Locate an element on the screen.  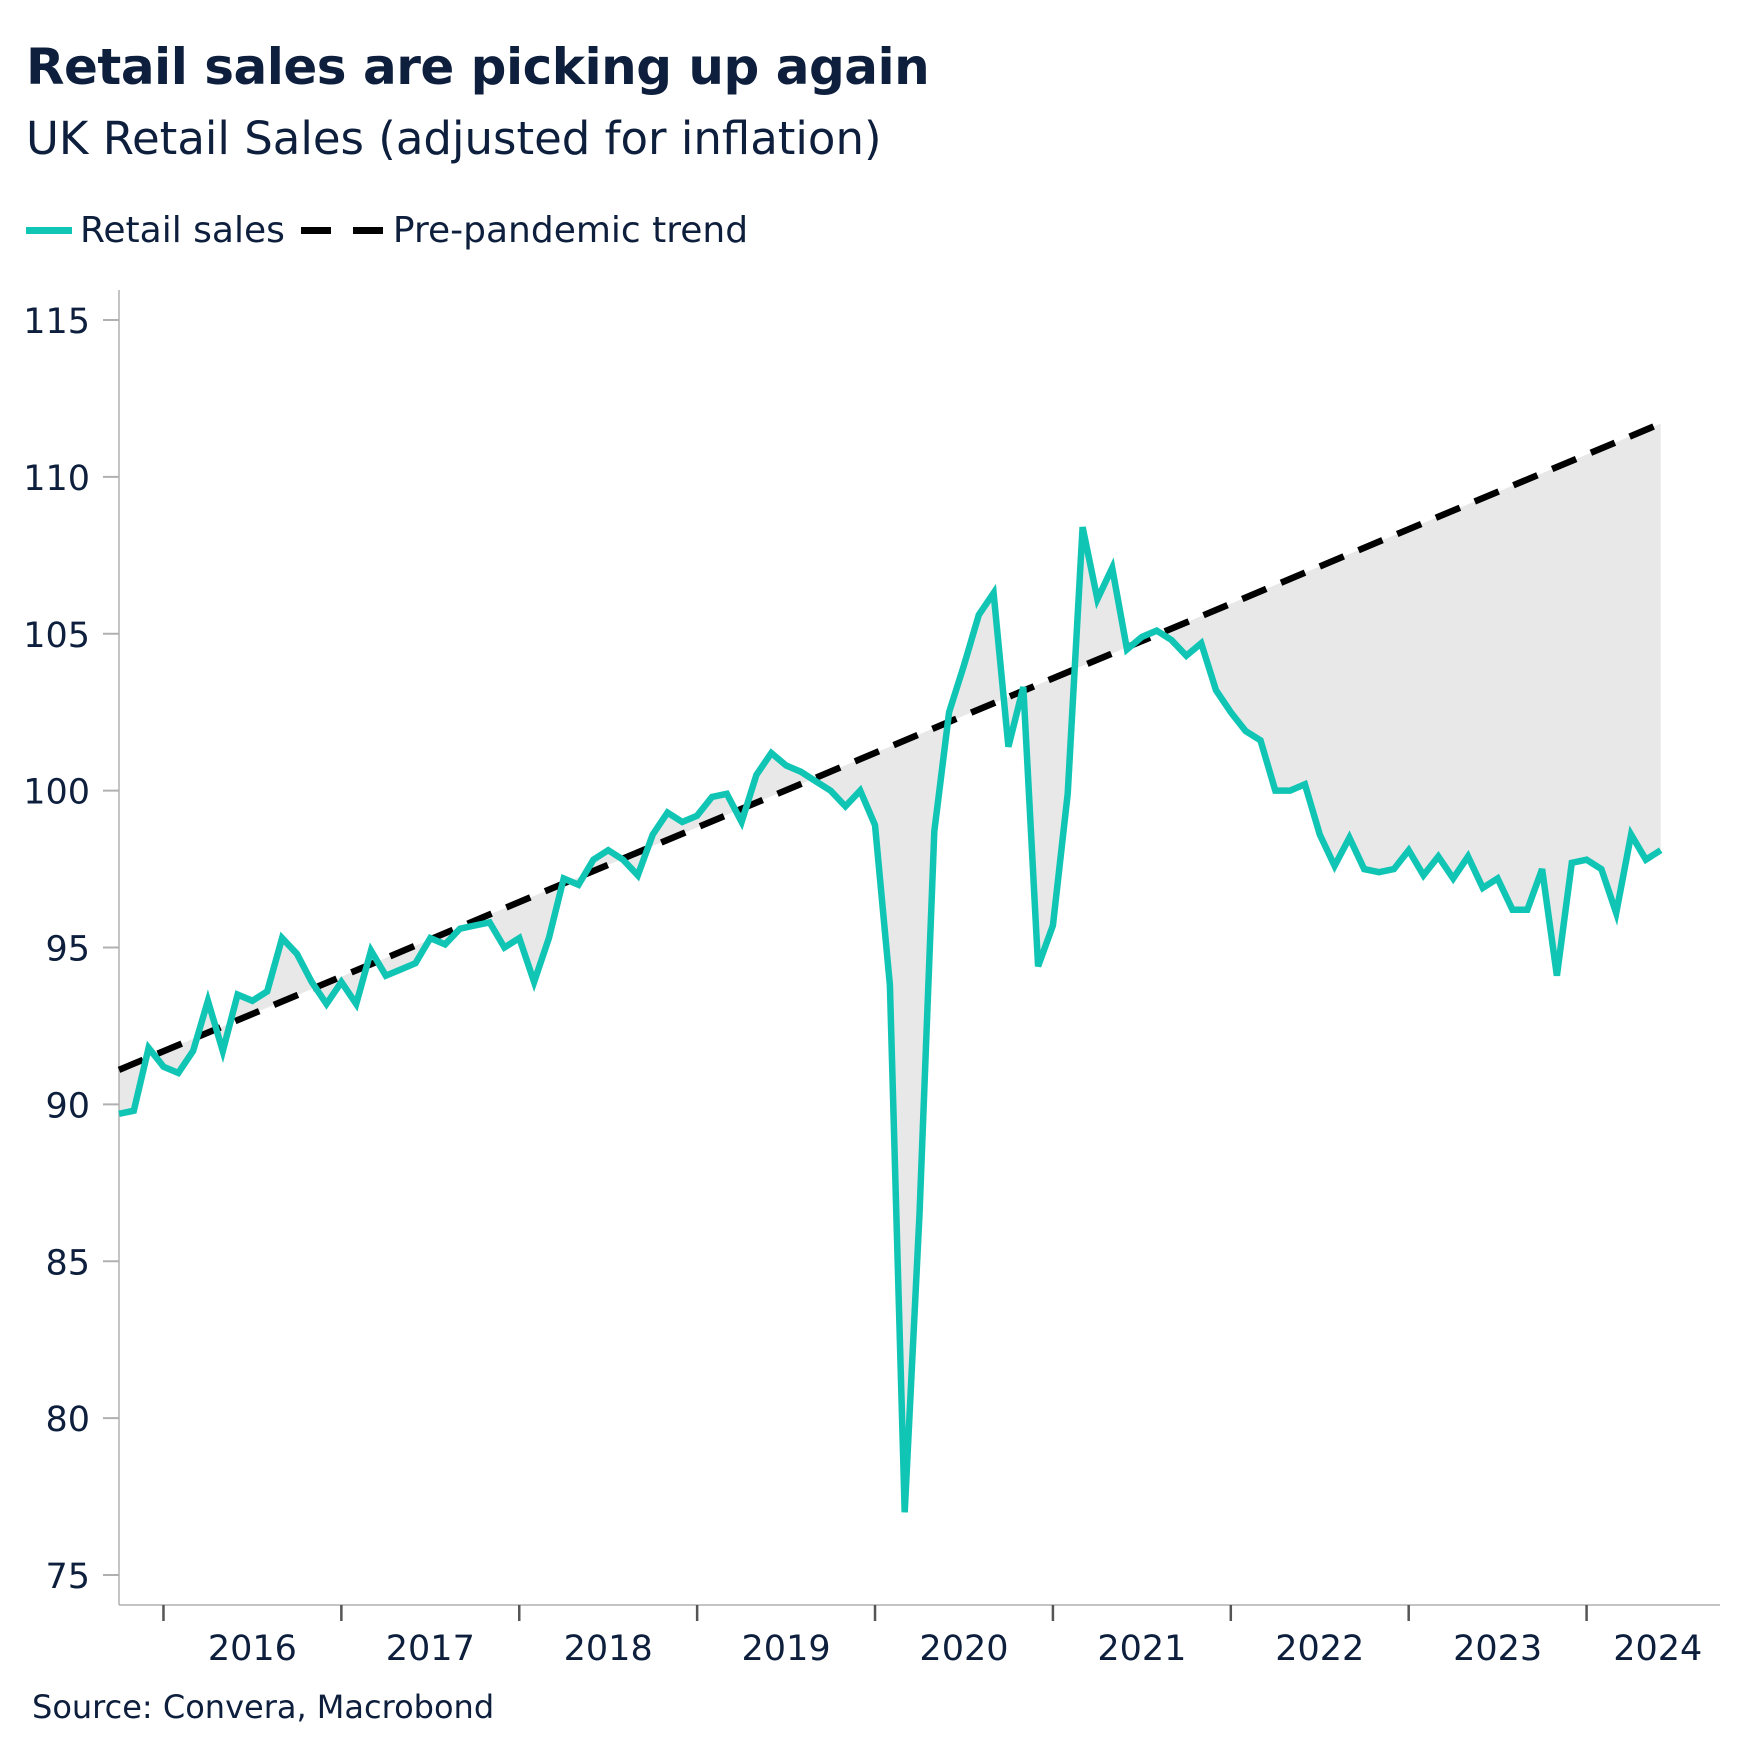
source-note: Source: Convera, Macrobond is located at coordinates (263, 1707).